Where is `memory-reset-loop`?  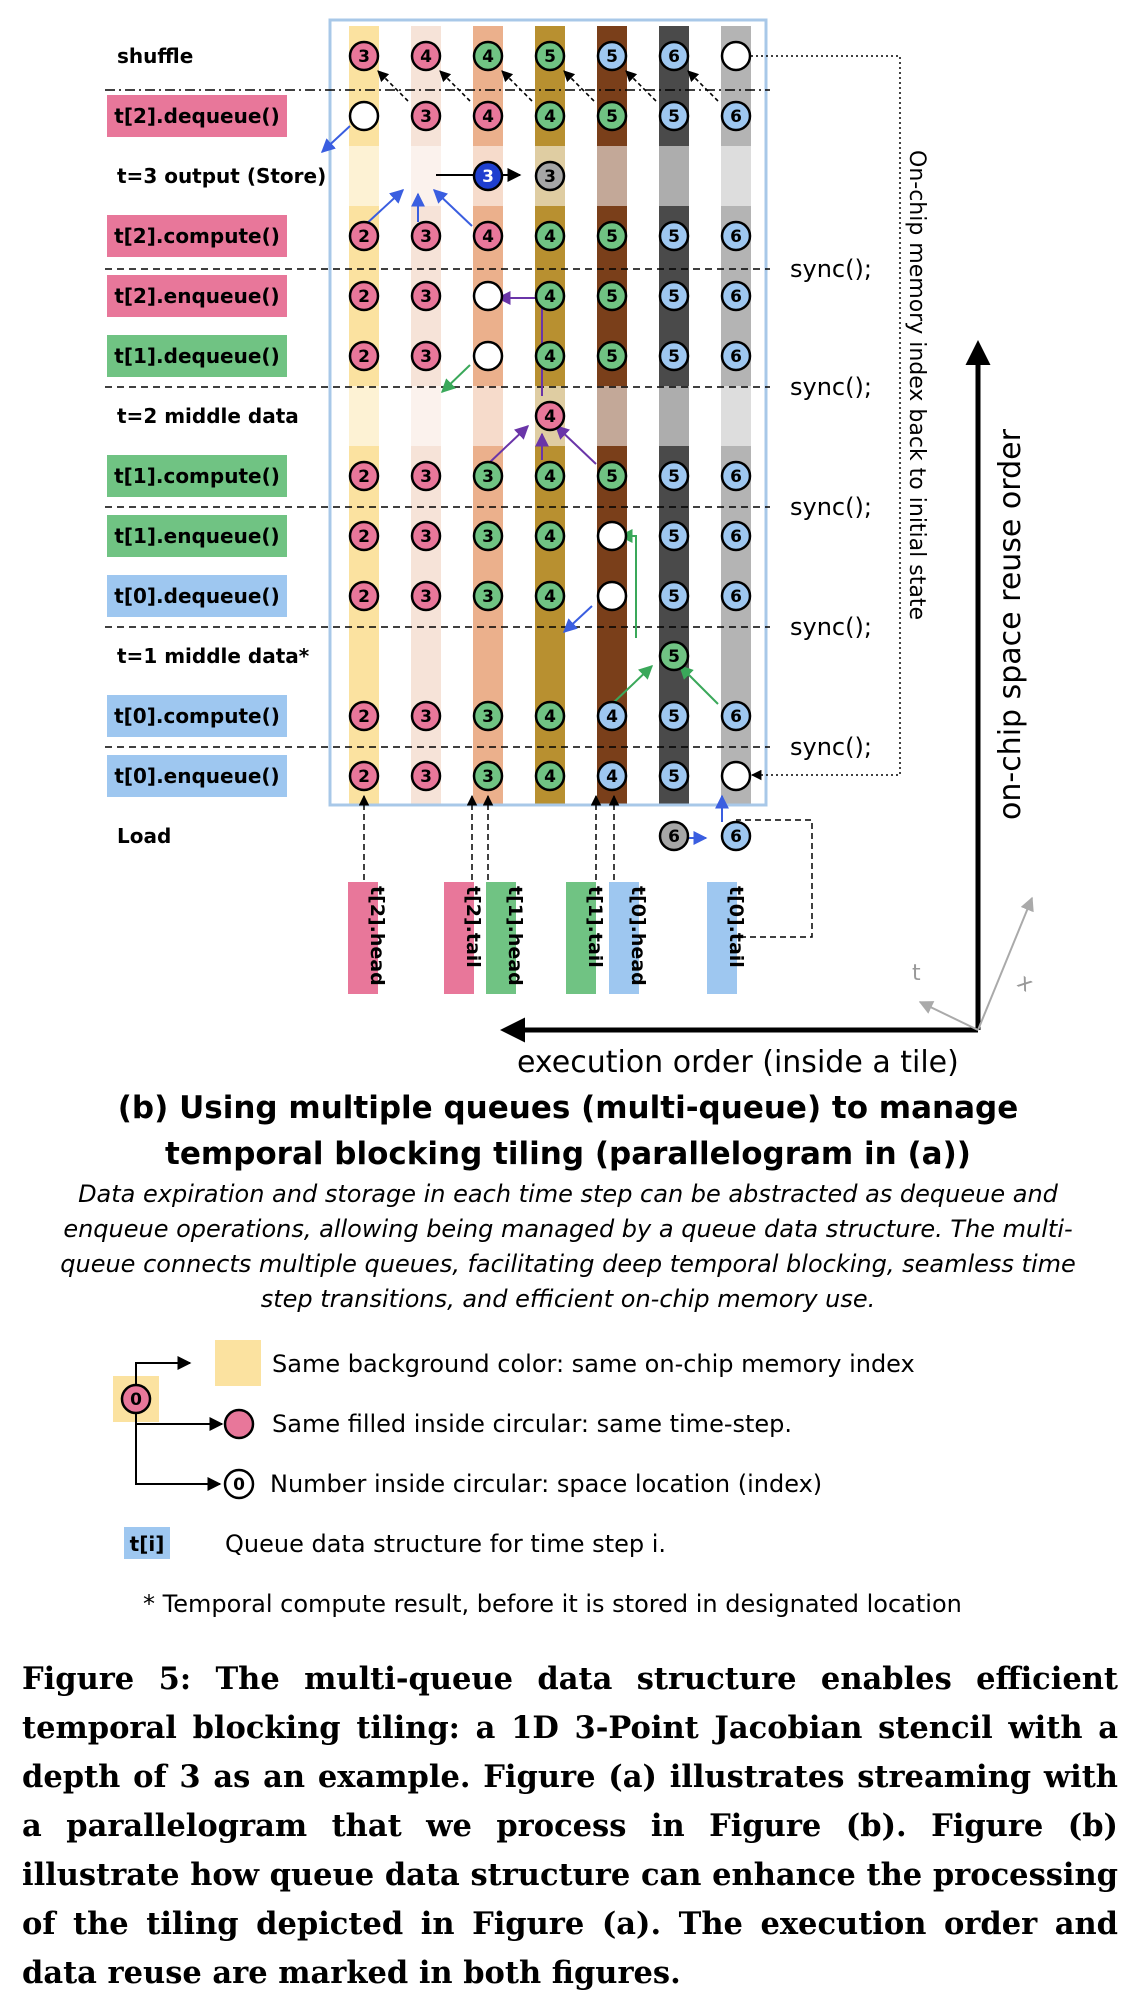
memory-reset-loop is located at coordinates (818, 418).